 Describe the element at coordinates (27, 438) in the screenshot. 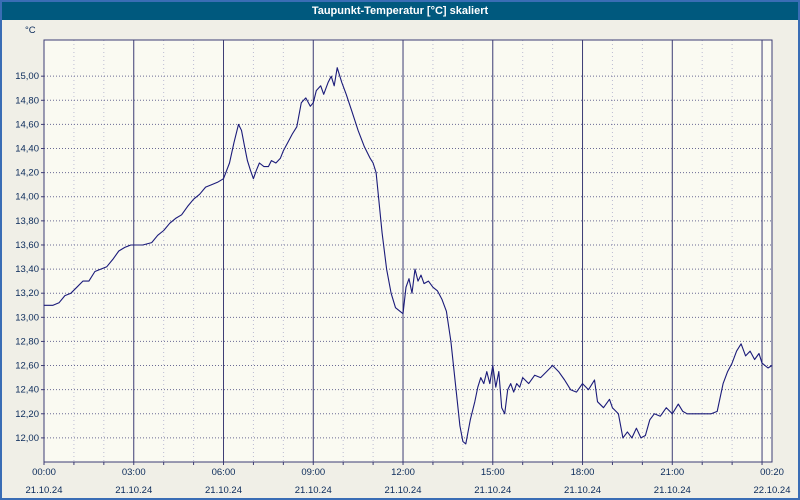

I see `y-tick-label: 12,00` at that location.